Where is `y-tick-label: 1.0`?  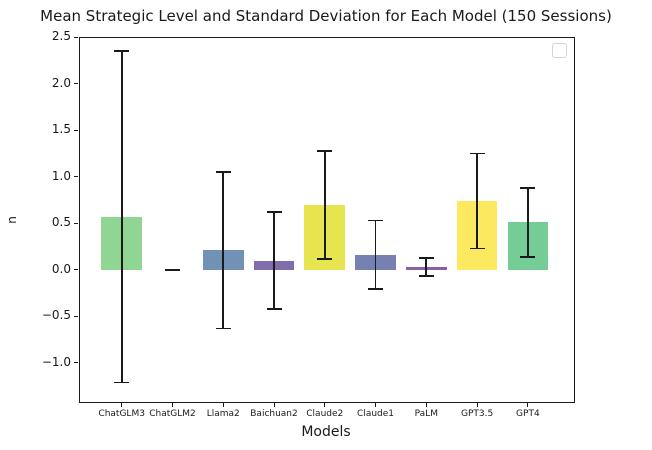 y-tick-label: 1.0 is located at coordinates (61, 175).